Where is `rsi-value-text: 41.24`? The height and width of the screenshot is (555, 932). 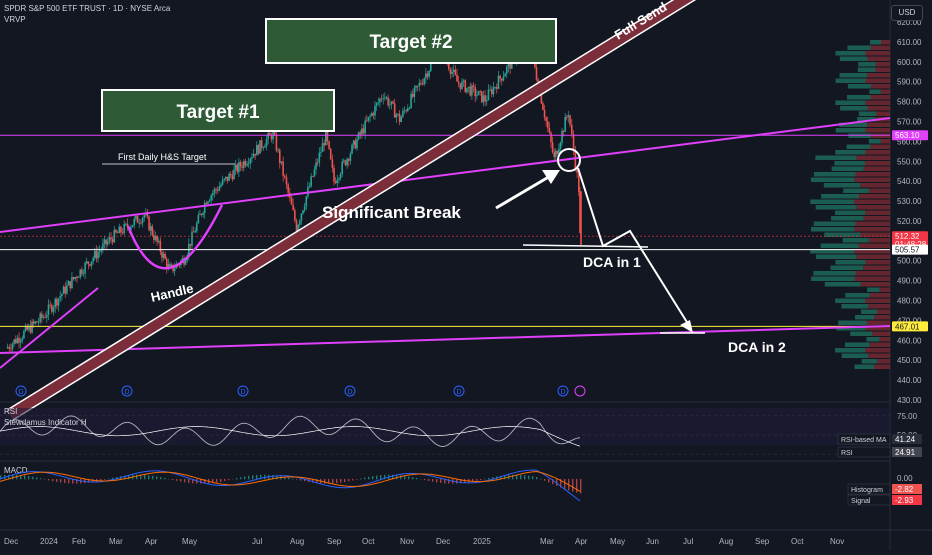
rsi-value-text: 41.24 is located at coordinates (905, 439).